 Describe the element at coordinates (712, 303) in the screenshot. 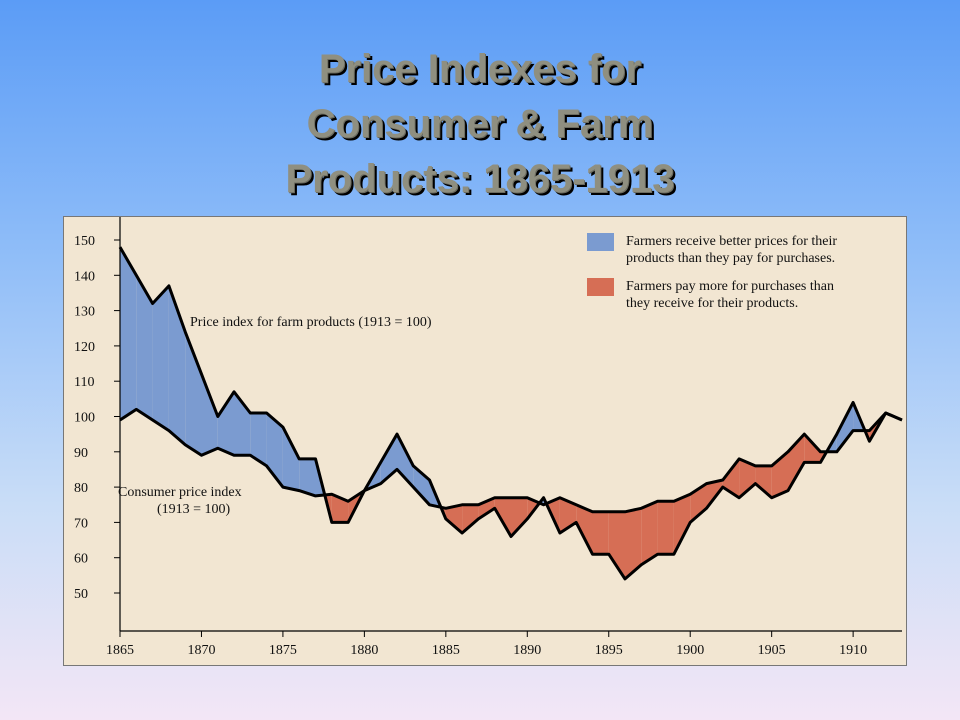

I see `legend-line: they receive for their products.` at that location.